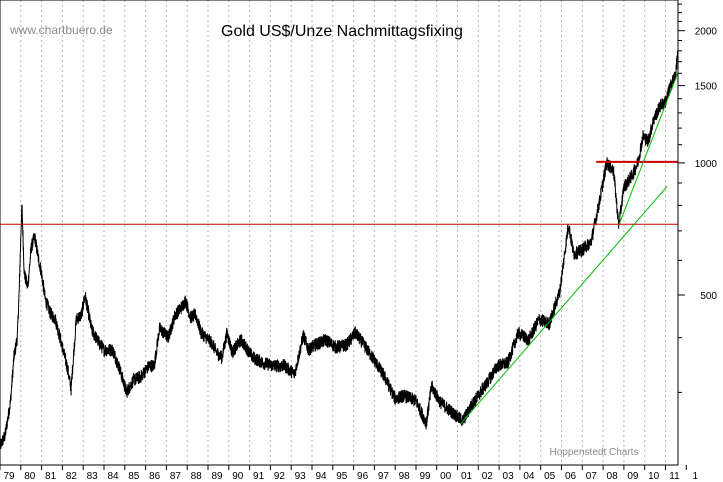 The height and width of the screenshot is (482, 723). What do you see at coordinates (564, 304) in the screenshot?
I see `trendline-long` at bounding box center [564, 304].